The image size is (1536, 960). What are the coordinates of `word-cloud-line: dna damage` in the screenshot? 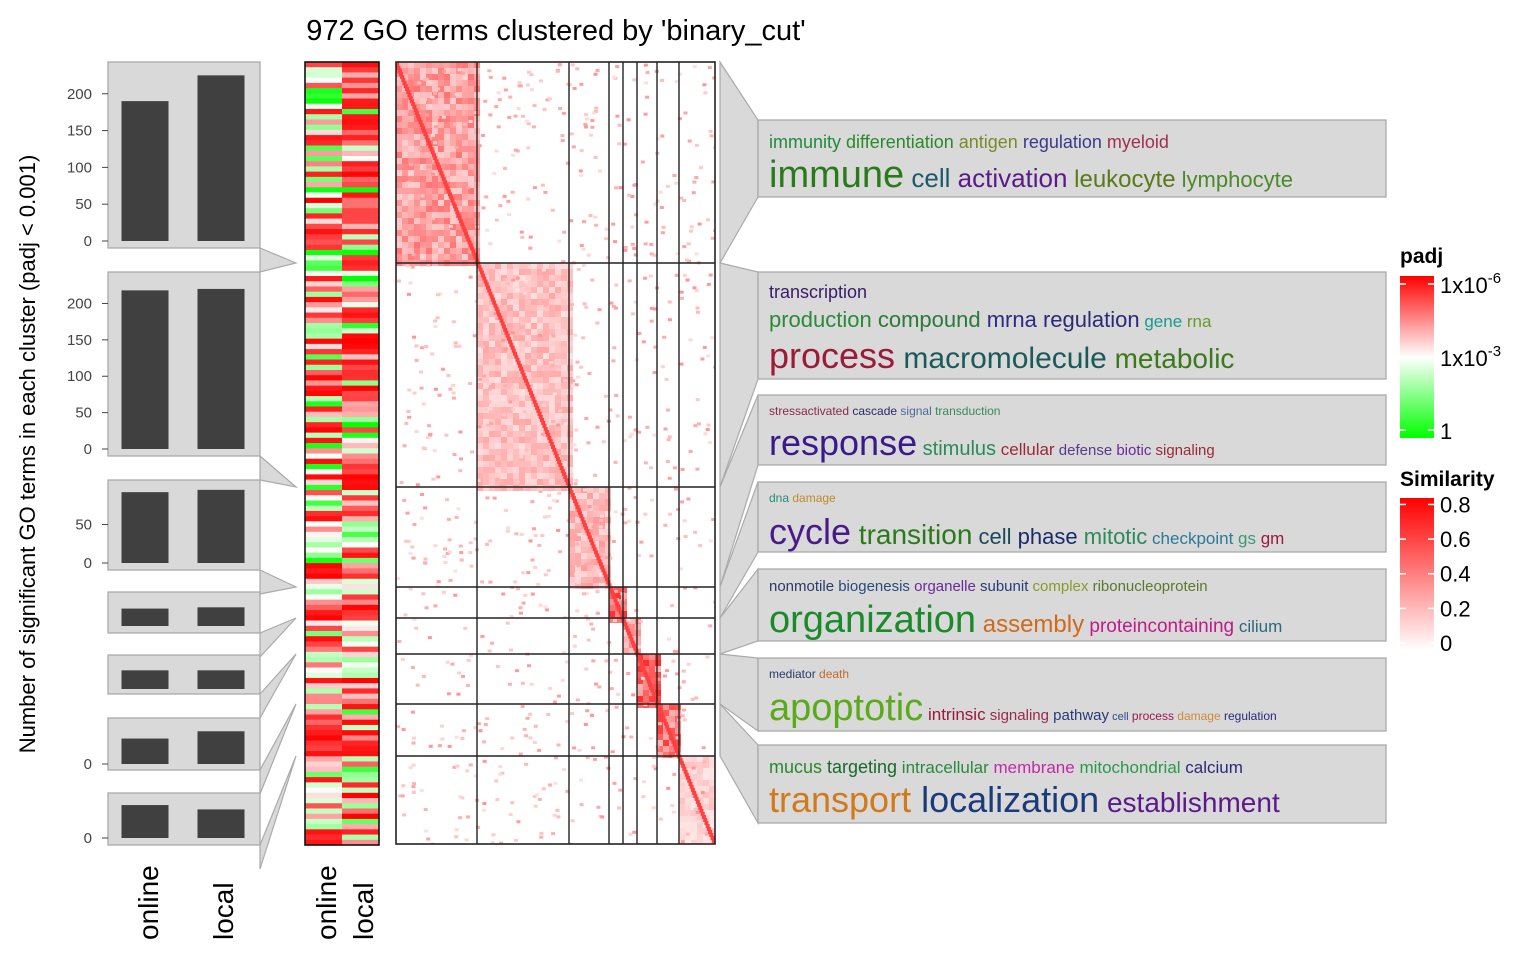 It's located at (802, 498).